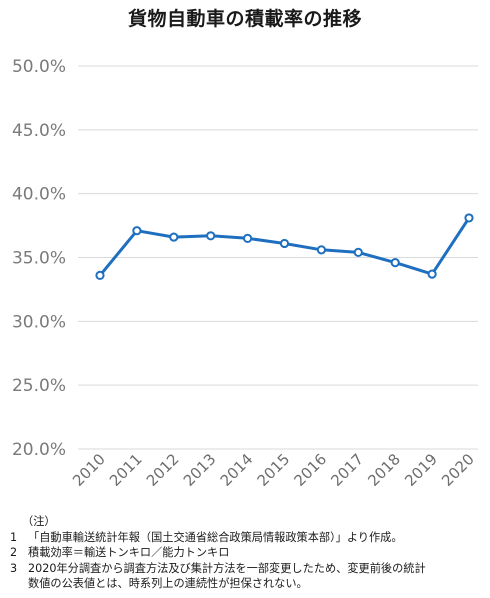 This screenshot has width=490, height=598. Describe the element at coordinates (215, 537) in the screenshot. I see `note-text: 「自動車輸送統計年報（国土交通省総合政策局情報政策本部）」より作成。` at that location.